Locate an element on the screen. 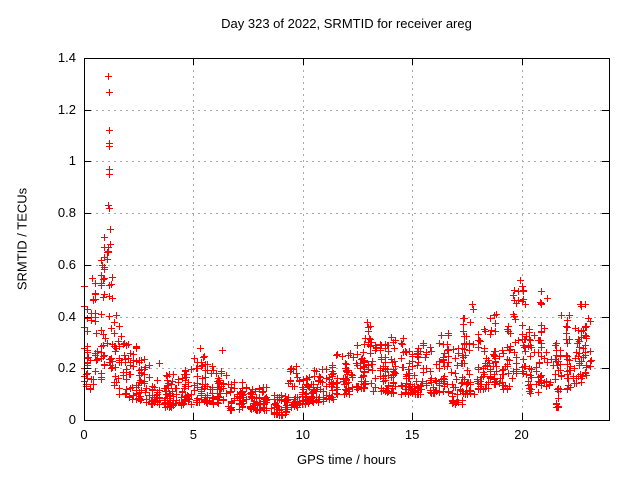 The height and width of the screenshot is (480, 640). x-tick-label: 10 is located at coordinates (302, 434).